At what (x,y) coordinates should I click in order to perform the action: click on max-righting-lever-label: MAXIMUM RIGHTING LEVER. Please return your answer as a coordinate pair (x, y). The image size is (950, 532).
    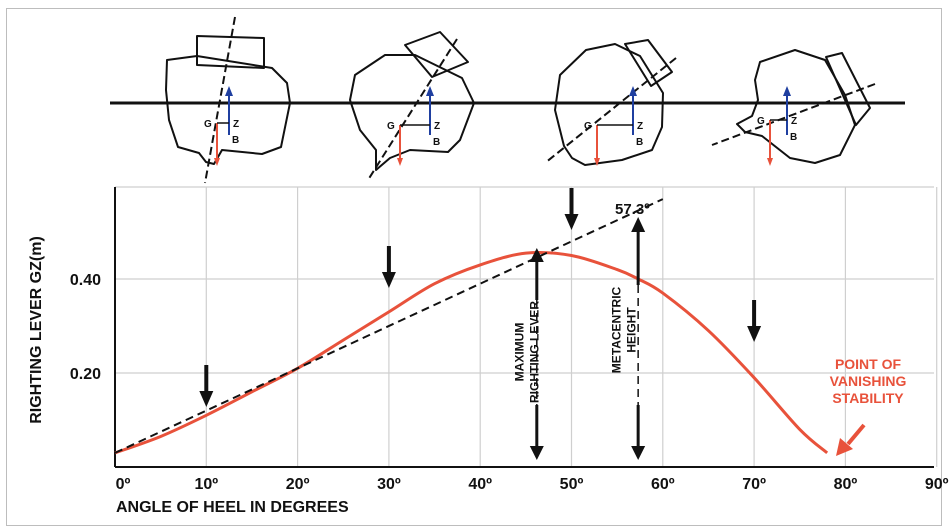
    Looking at the image, I should click on (526, 352).